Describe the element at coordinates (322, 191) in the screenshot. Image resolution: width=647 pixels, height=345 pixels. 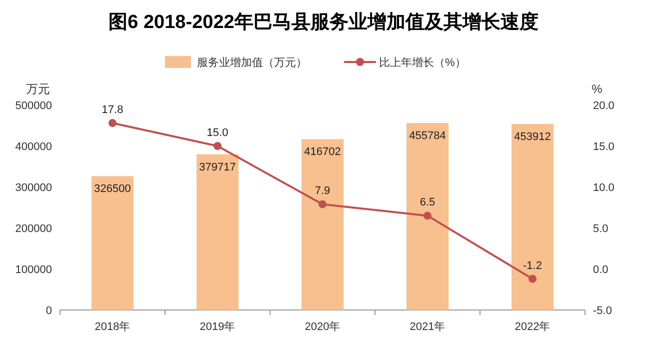
I see `data-label: 7.9` at that location.